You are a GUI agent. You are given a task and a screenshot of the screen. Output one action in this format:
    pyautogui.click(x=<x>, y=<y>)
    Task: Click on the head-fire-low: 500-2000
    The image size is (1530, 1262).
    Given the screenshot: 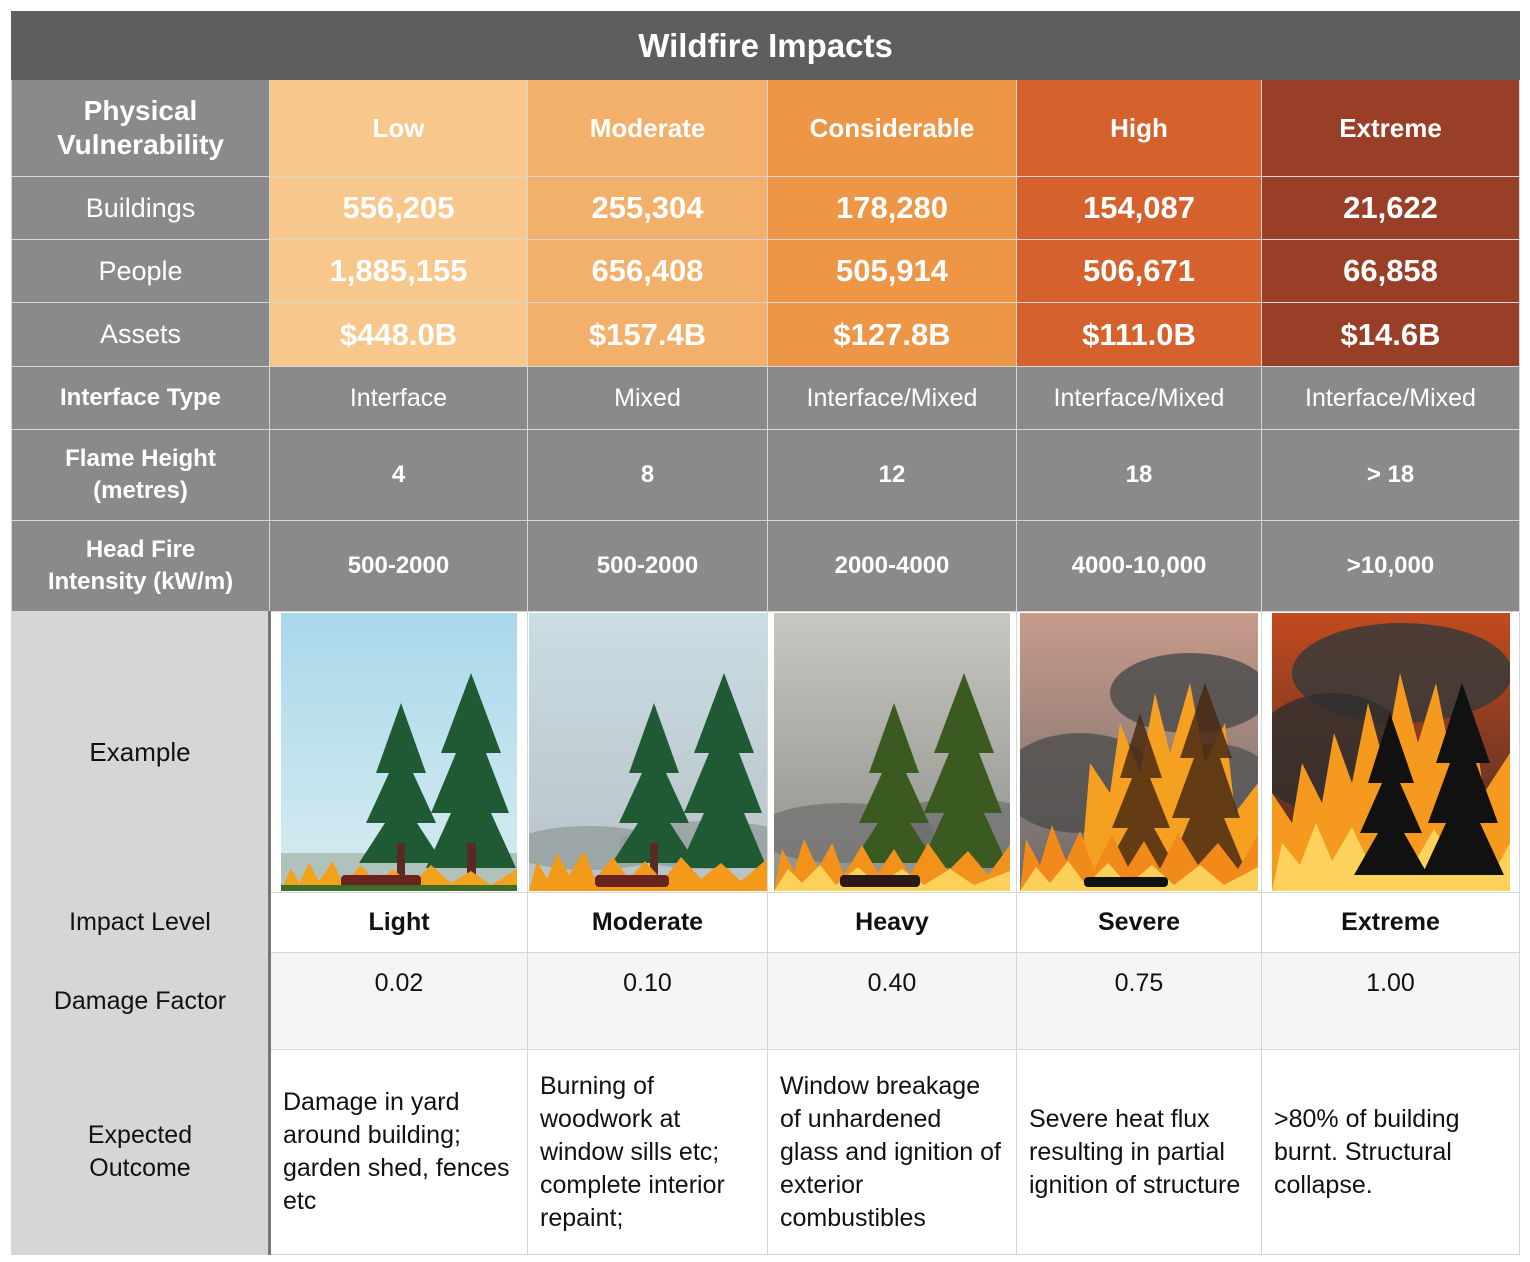 What is the action you would take?
    pyautogui.click(x=398, y=566)
    